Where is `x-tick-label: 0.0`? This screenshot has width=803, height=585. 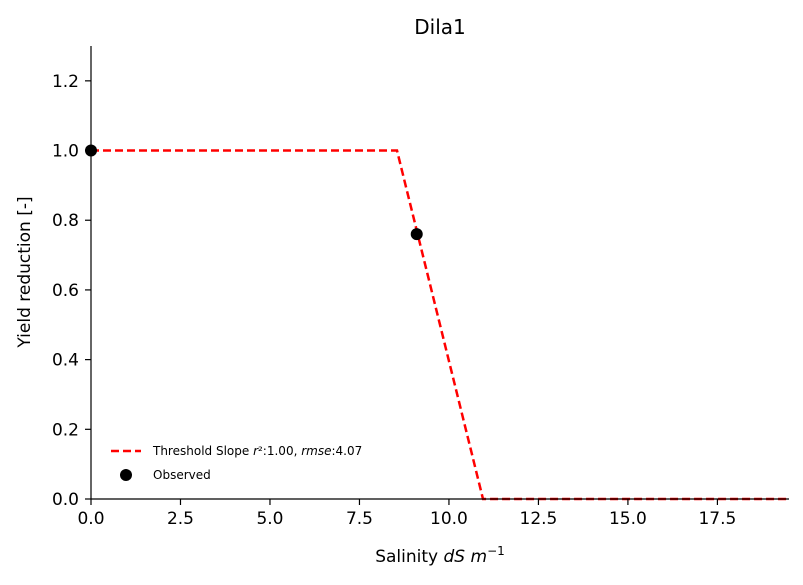 x-tick-label: 0.0 is located at coordinates (90, 519).